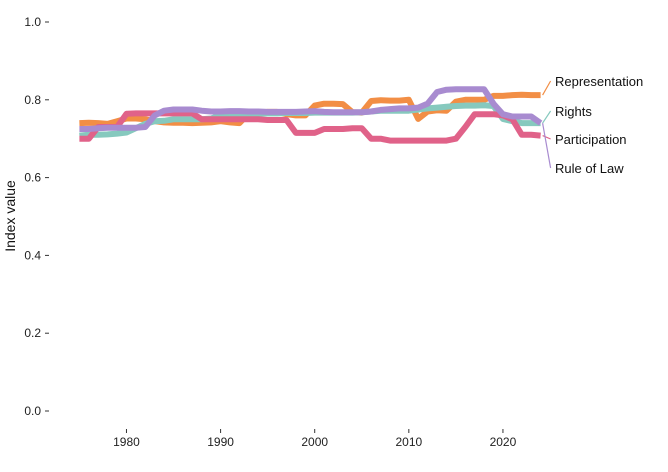 The height and width of the screenshot is (472, 668). What do you see at coordinates (408, 442) in the screenshot?
I see `x-tick-label: 2010` at bounding box center [408, 442].